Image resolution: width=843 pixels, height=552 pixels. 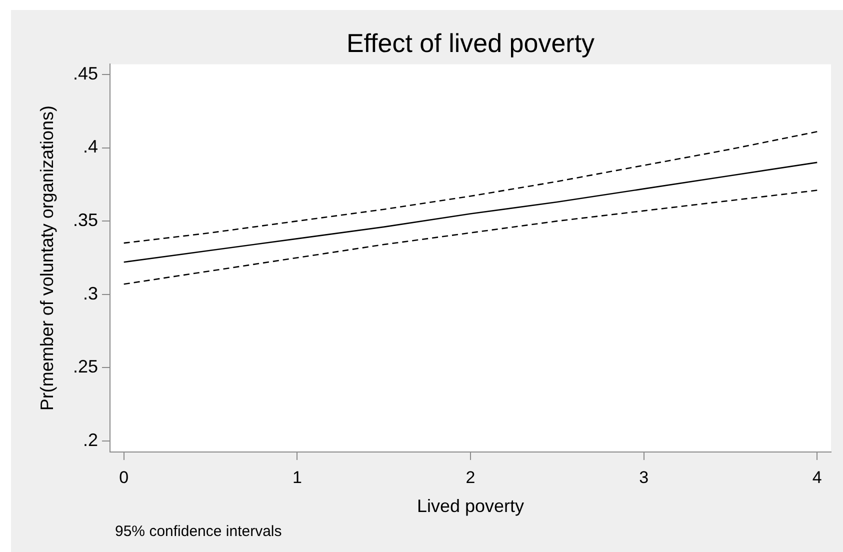 What do you see at coordinates (124, 477) in the screenshot?
I see `x-tick-label: 0` at bounding box center [124, 477].